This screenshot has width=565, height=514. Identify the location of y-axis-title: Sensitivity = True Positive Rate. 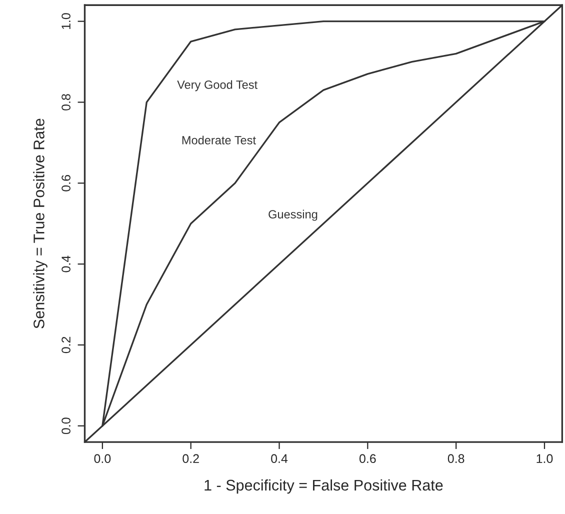
(40, 223).